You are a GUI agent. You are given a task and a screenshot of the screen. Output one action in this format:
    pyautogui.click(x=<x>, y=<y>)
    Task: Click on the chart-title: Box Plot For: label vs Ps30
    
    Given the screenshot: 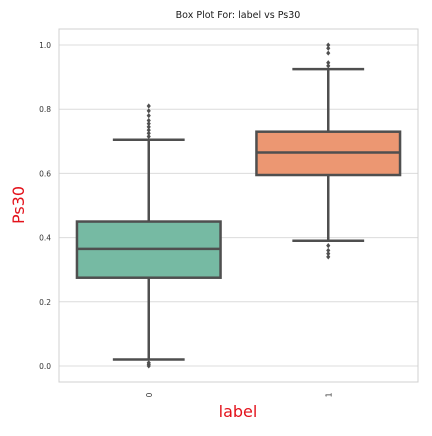 What is the action you would take?
    pyautogui.click(x=238, y=15)
    